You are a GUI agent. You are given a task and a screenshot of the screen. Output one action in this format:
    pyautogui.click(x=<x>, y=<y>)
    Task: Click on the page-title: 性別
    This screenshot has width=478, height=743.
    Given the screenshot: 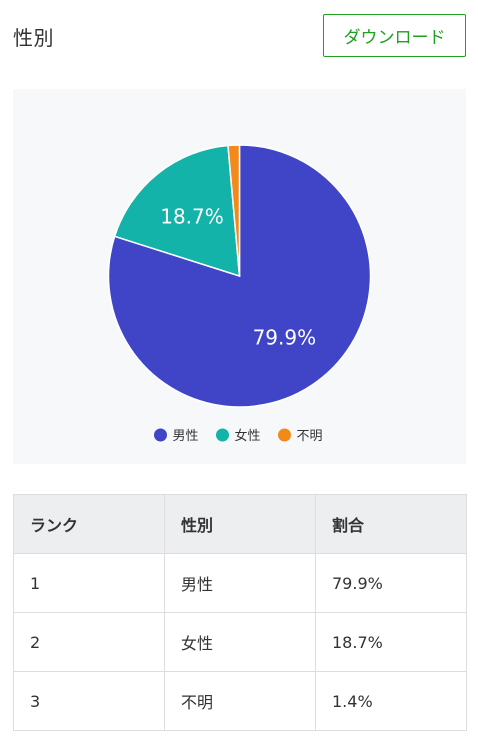 What is the action you would take?
    pyautogui.click(x=33, y=38)
    